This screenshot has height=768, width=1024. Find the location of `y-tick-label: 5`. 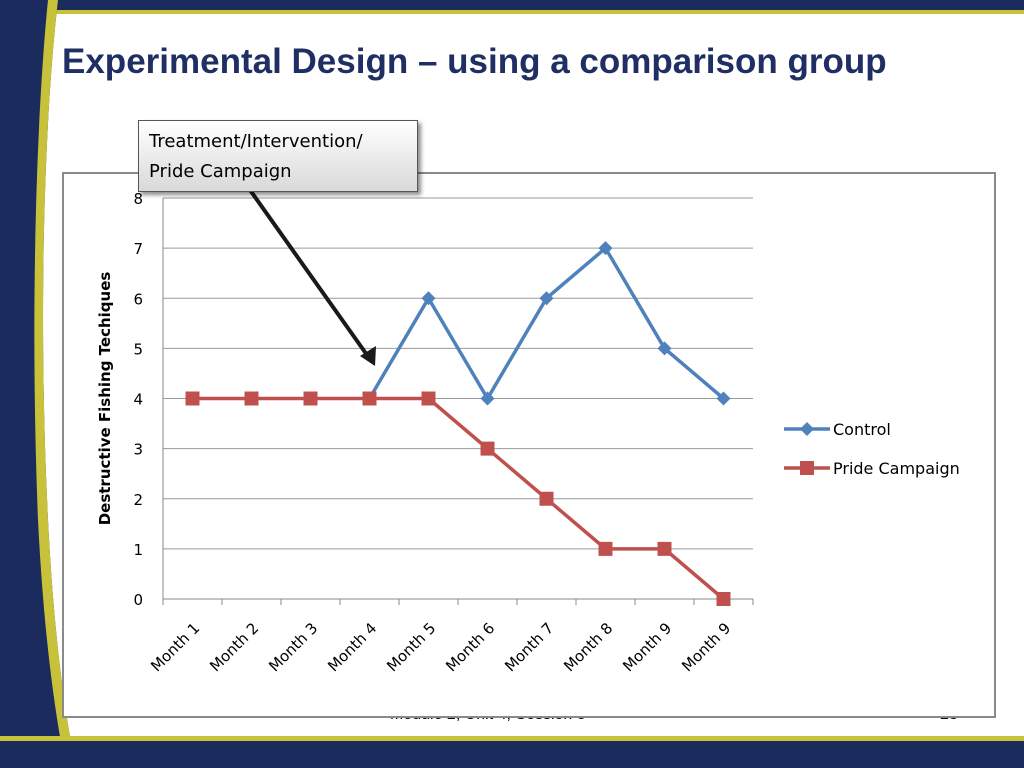

y-tick-label: 5 is located at coordinates (138, 349).